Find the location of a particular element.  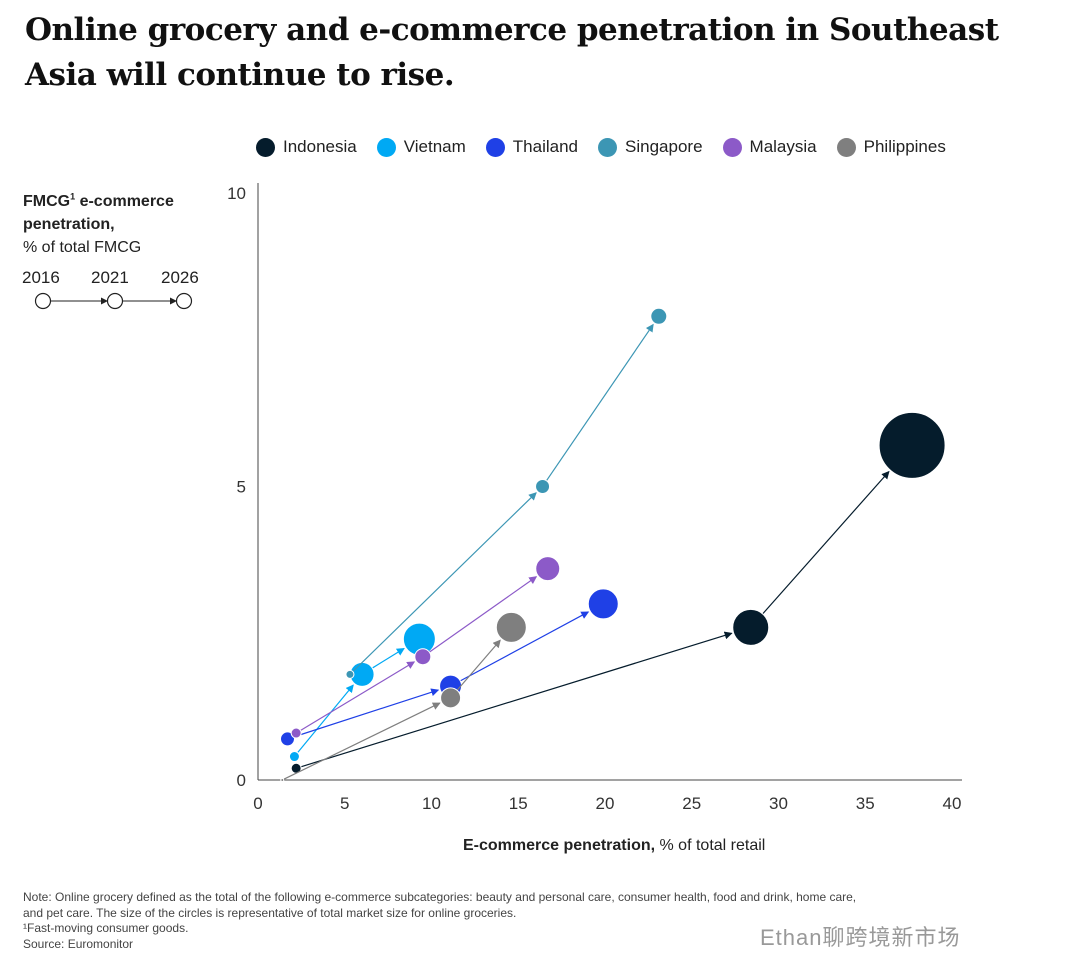

legend-label: Vietnam is located at coordinates (434, 146).